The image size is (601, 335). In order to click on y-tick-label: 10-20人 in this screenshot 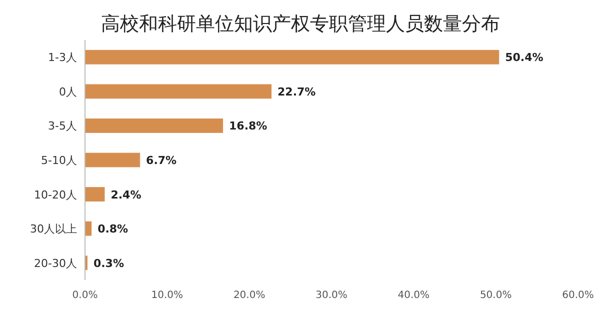, I will do `click(55, 195)`.